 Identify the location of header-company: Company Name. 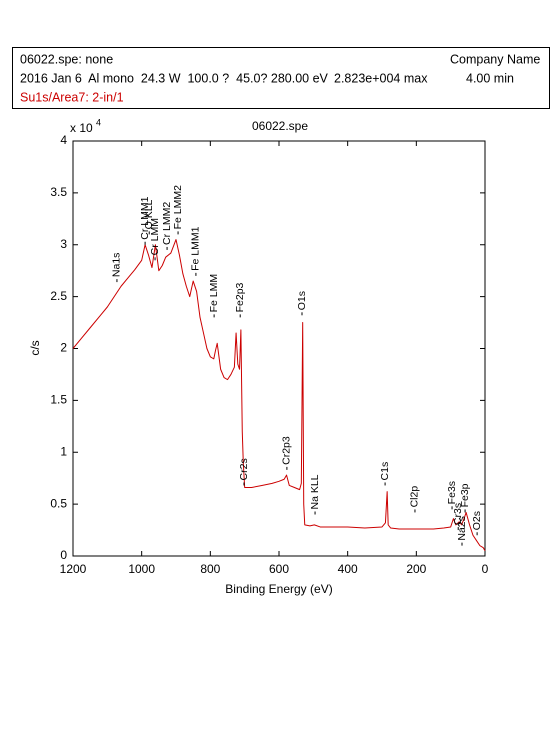
(495, 59).